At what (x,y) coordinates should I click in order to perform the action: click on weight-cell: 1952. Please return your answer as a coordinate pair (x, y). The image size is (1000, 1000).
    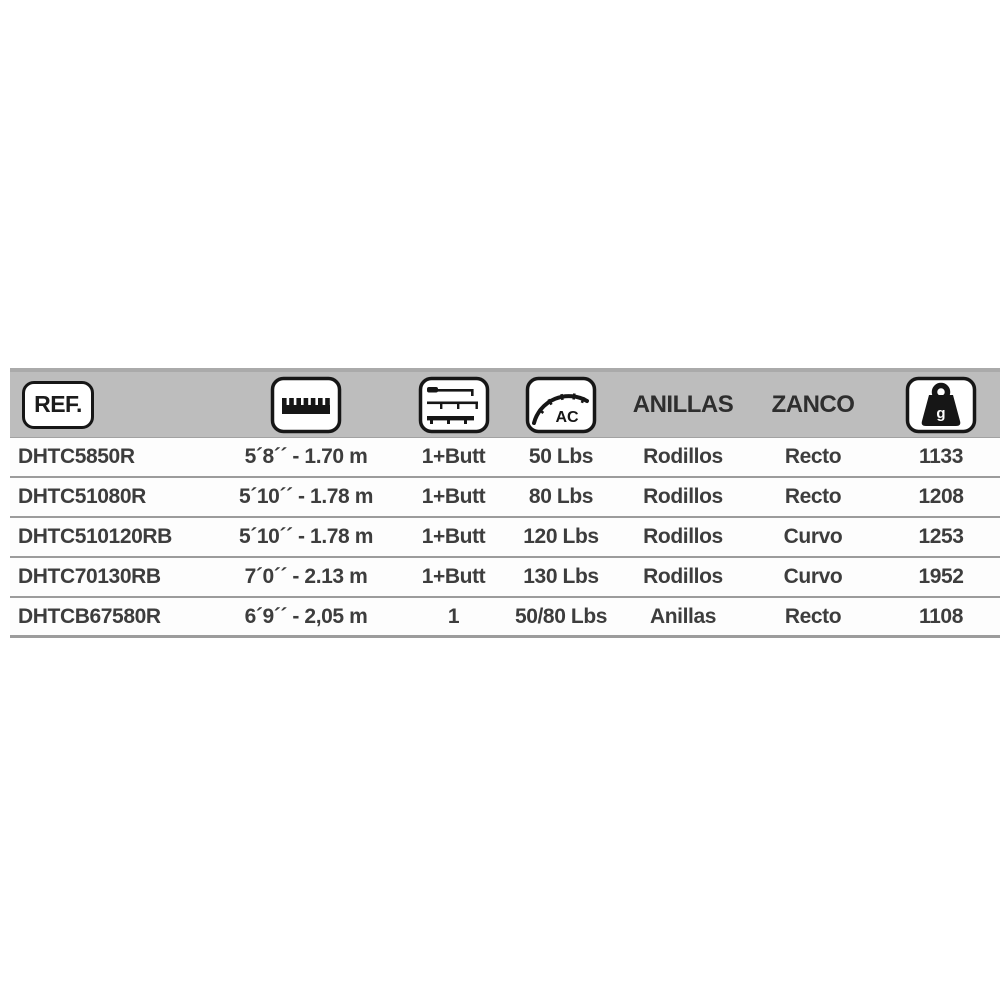
    Looking at the image, I should click on (941, 576).